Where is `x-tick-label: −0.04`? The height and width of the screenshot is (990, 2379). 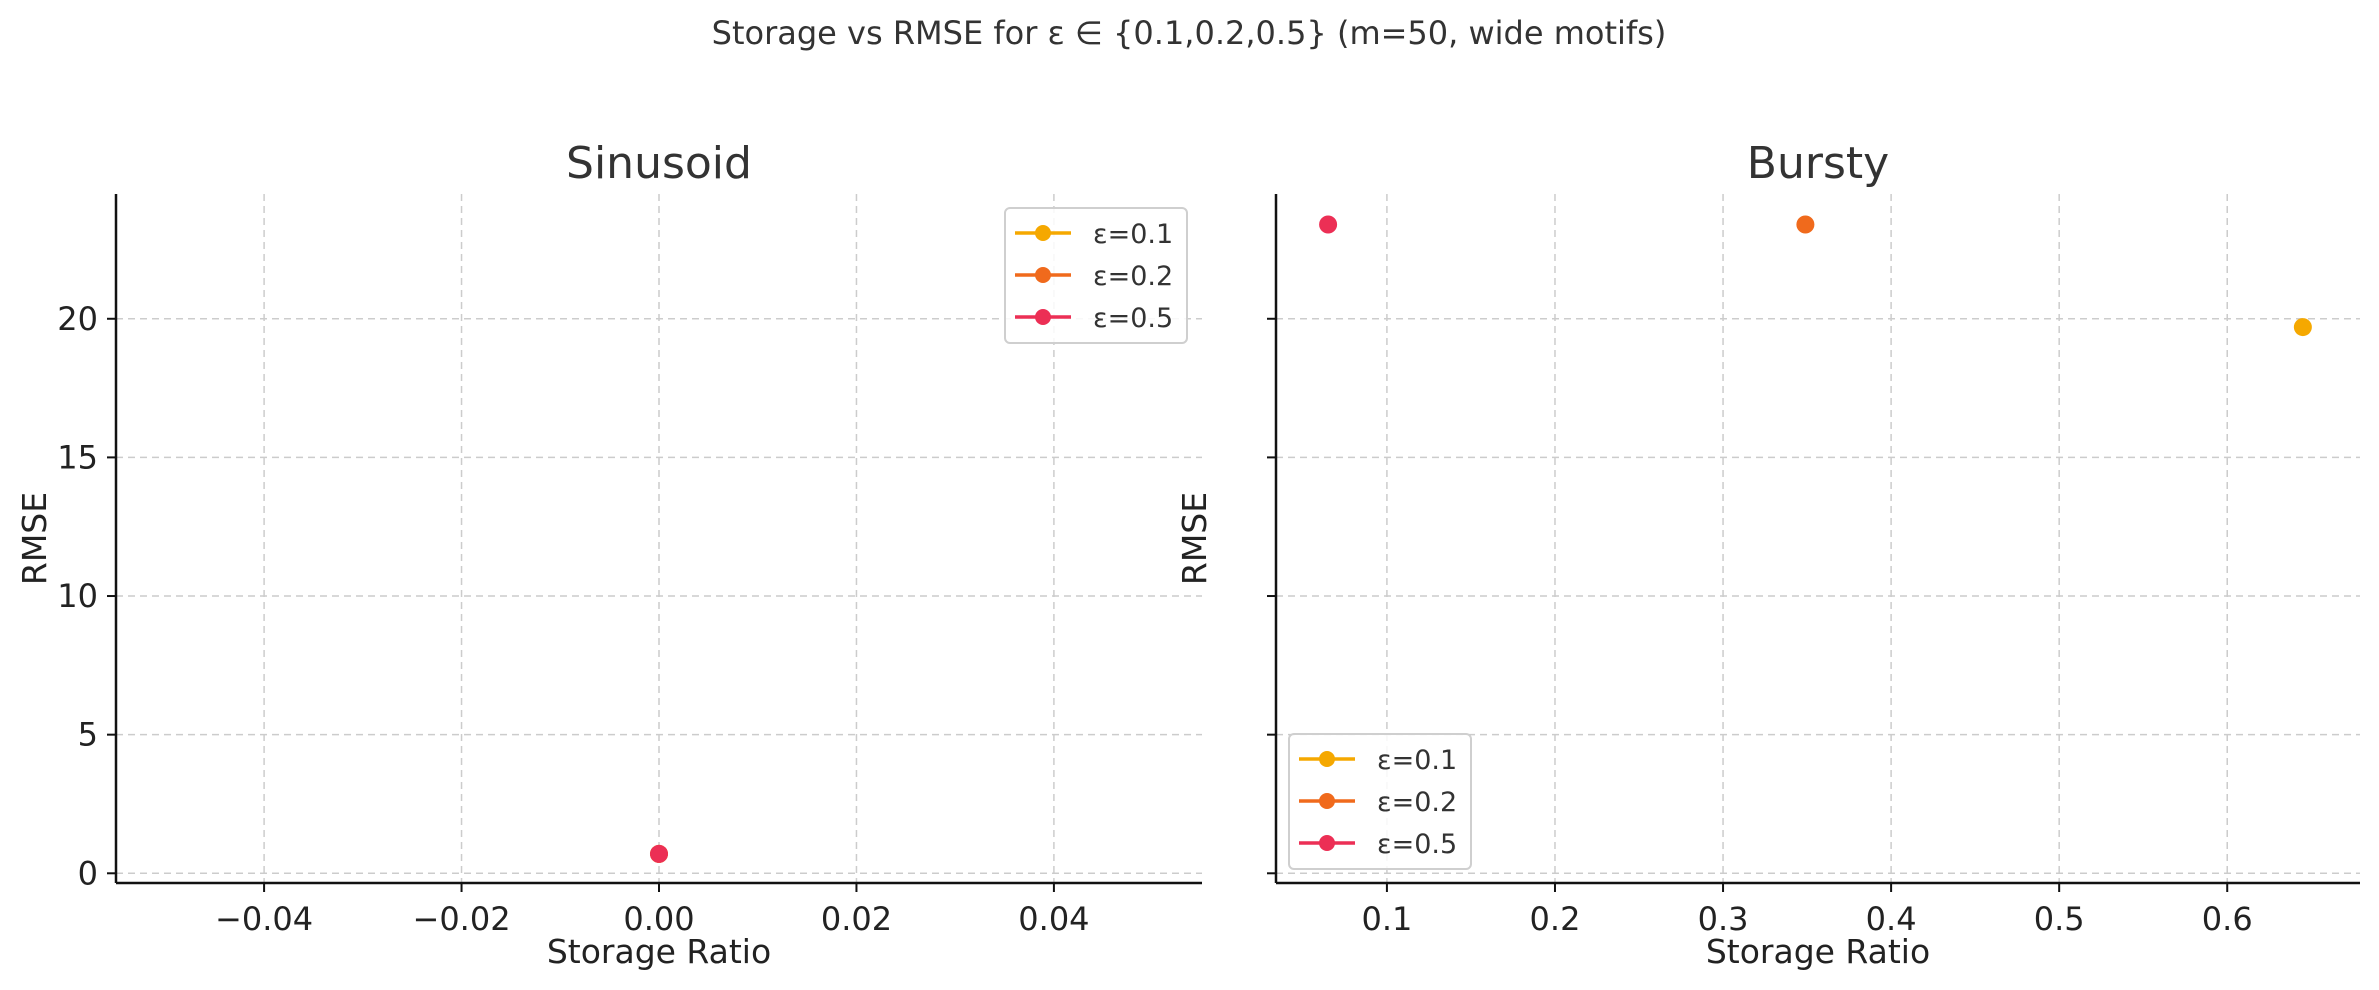 x-tick-label: −0.04 is located at coordinates (264, 919).